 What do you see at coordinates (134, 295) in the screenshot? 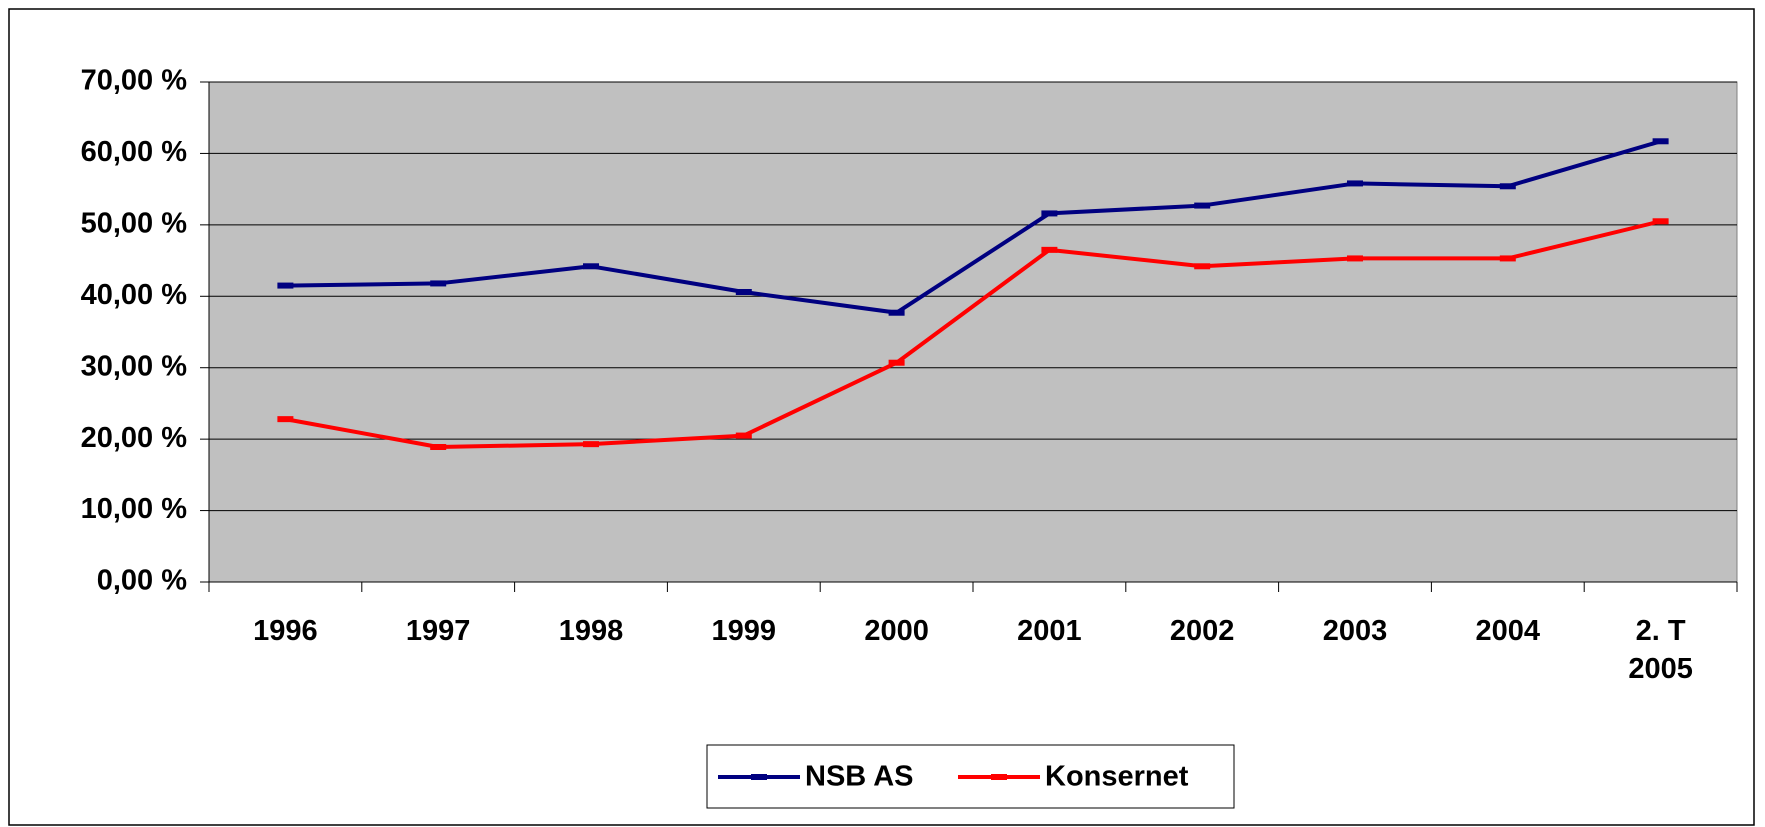
I see `y-tick-label: 40,00 %` at bounding box center [134, 295].